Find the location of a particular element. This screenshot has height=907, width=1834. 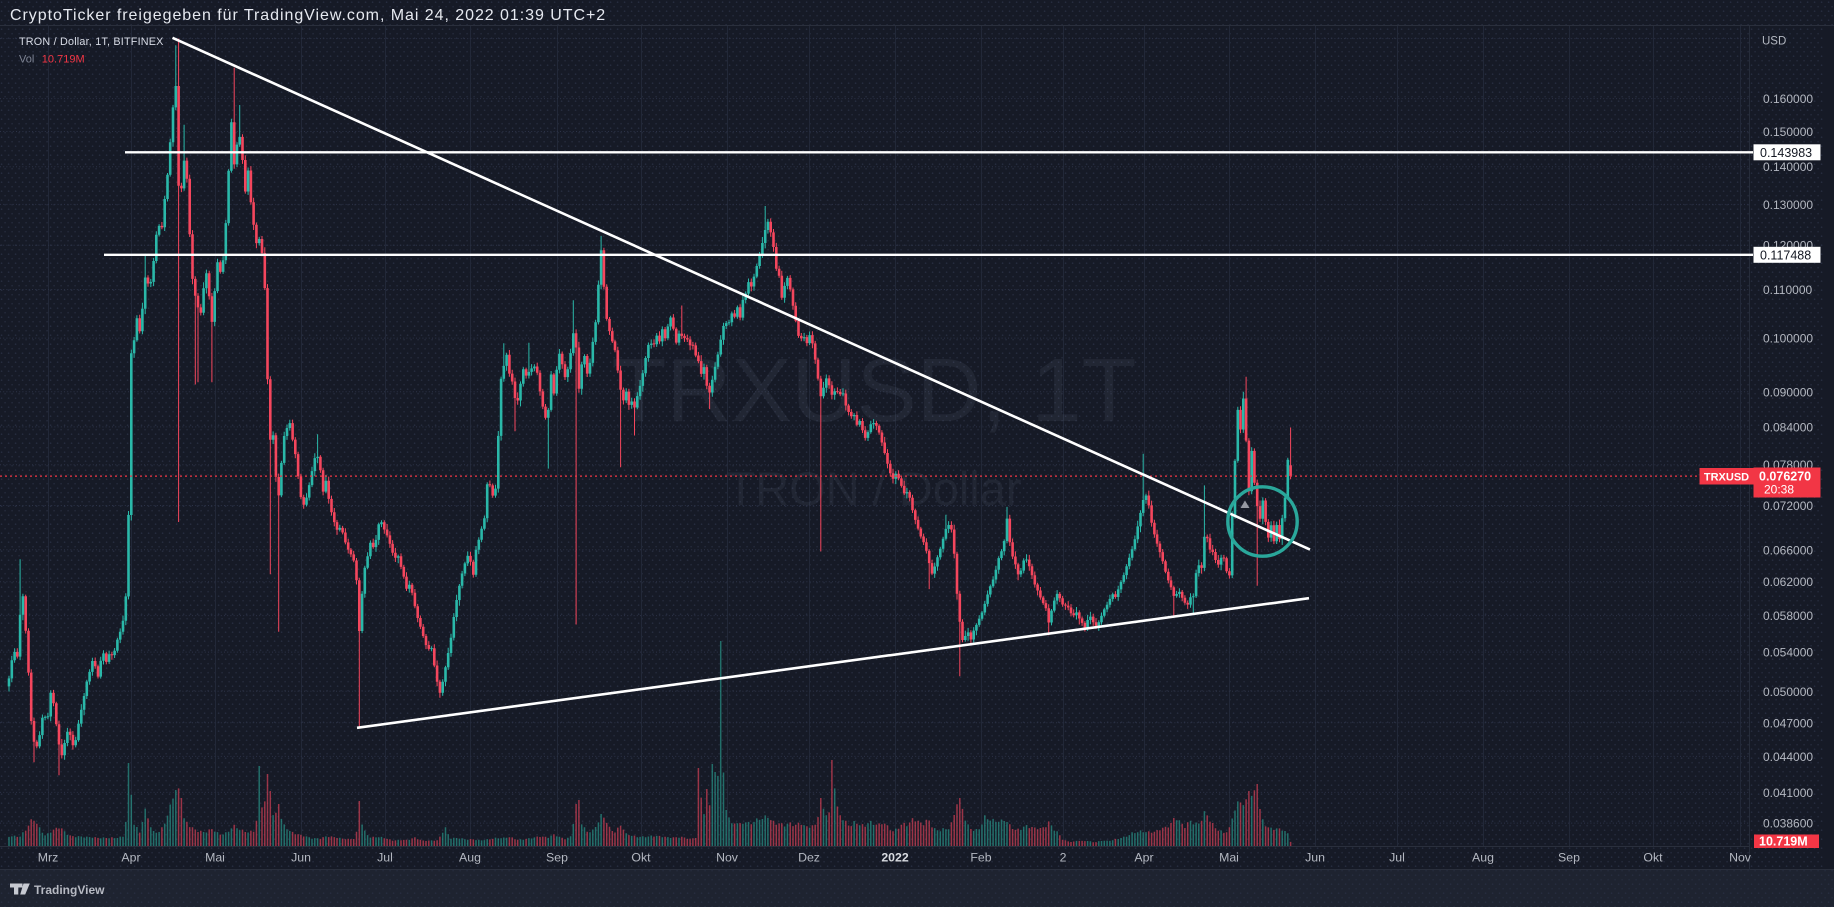

svg-text: 2022 is located at coordinates (895, 858).